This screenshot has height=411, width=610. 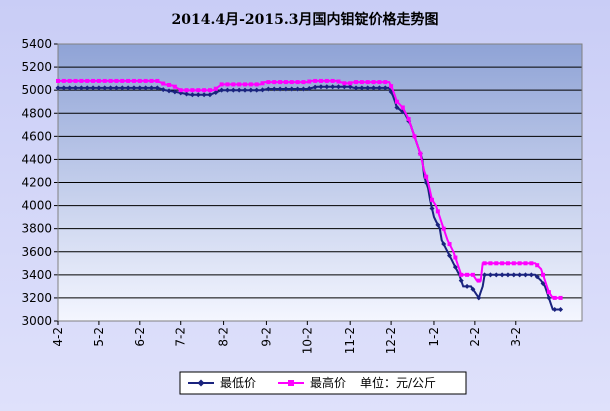 I want to click on legend: 最低价 最高价 单位：元/公斤, so click(x=323, y=383).